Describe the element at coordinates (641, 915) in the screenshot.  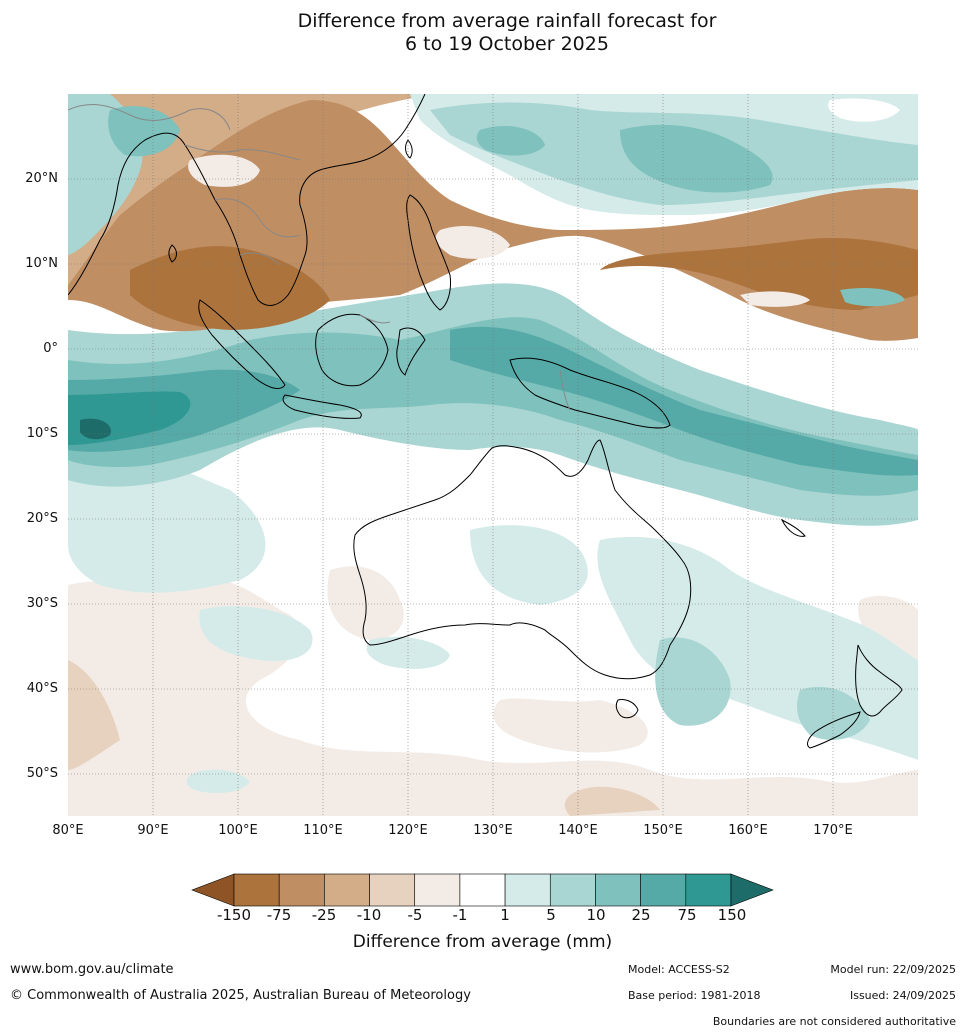
I see `legend-tick-label: 25` at that location.